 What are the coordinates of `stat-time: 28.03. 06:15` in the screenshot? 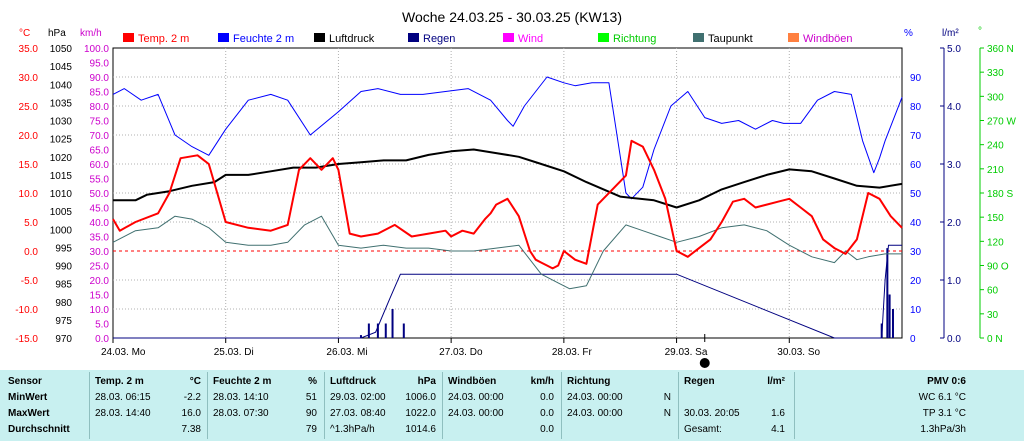 It's located at (123, 397).